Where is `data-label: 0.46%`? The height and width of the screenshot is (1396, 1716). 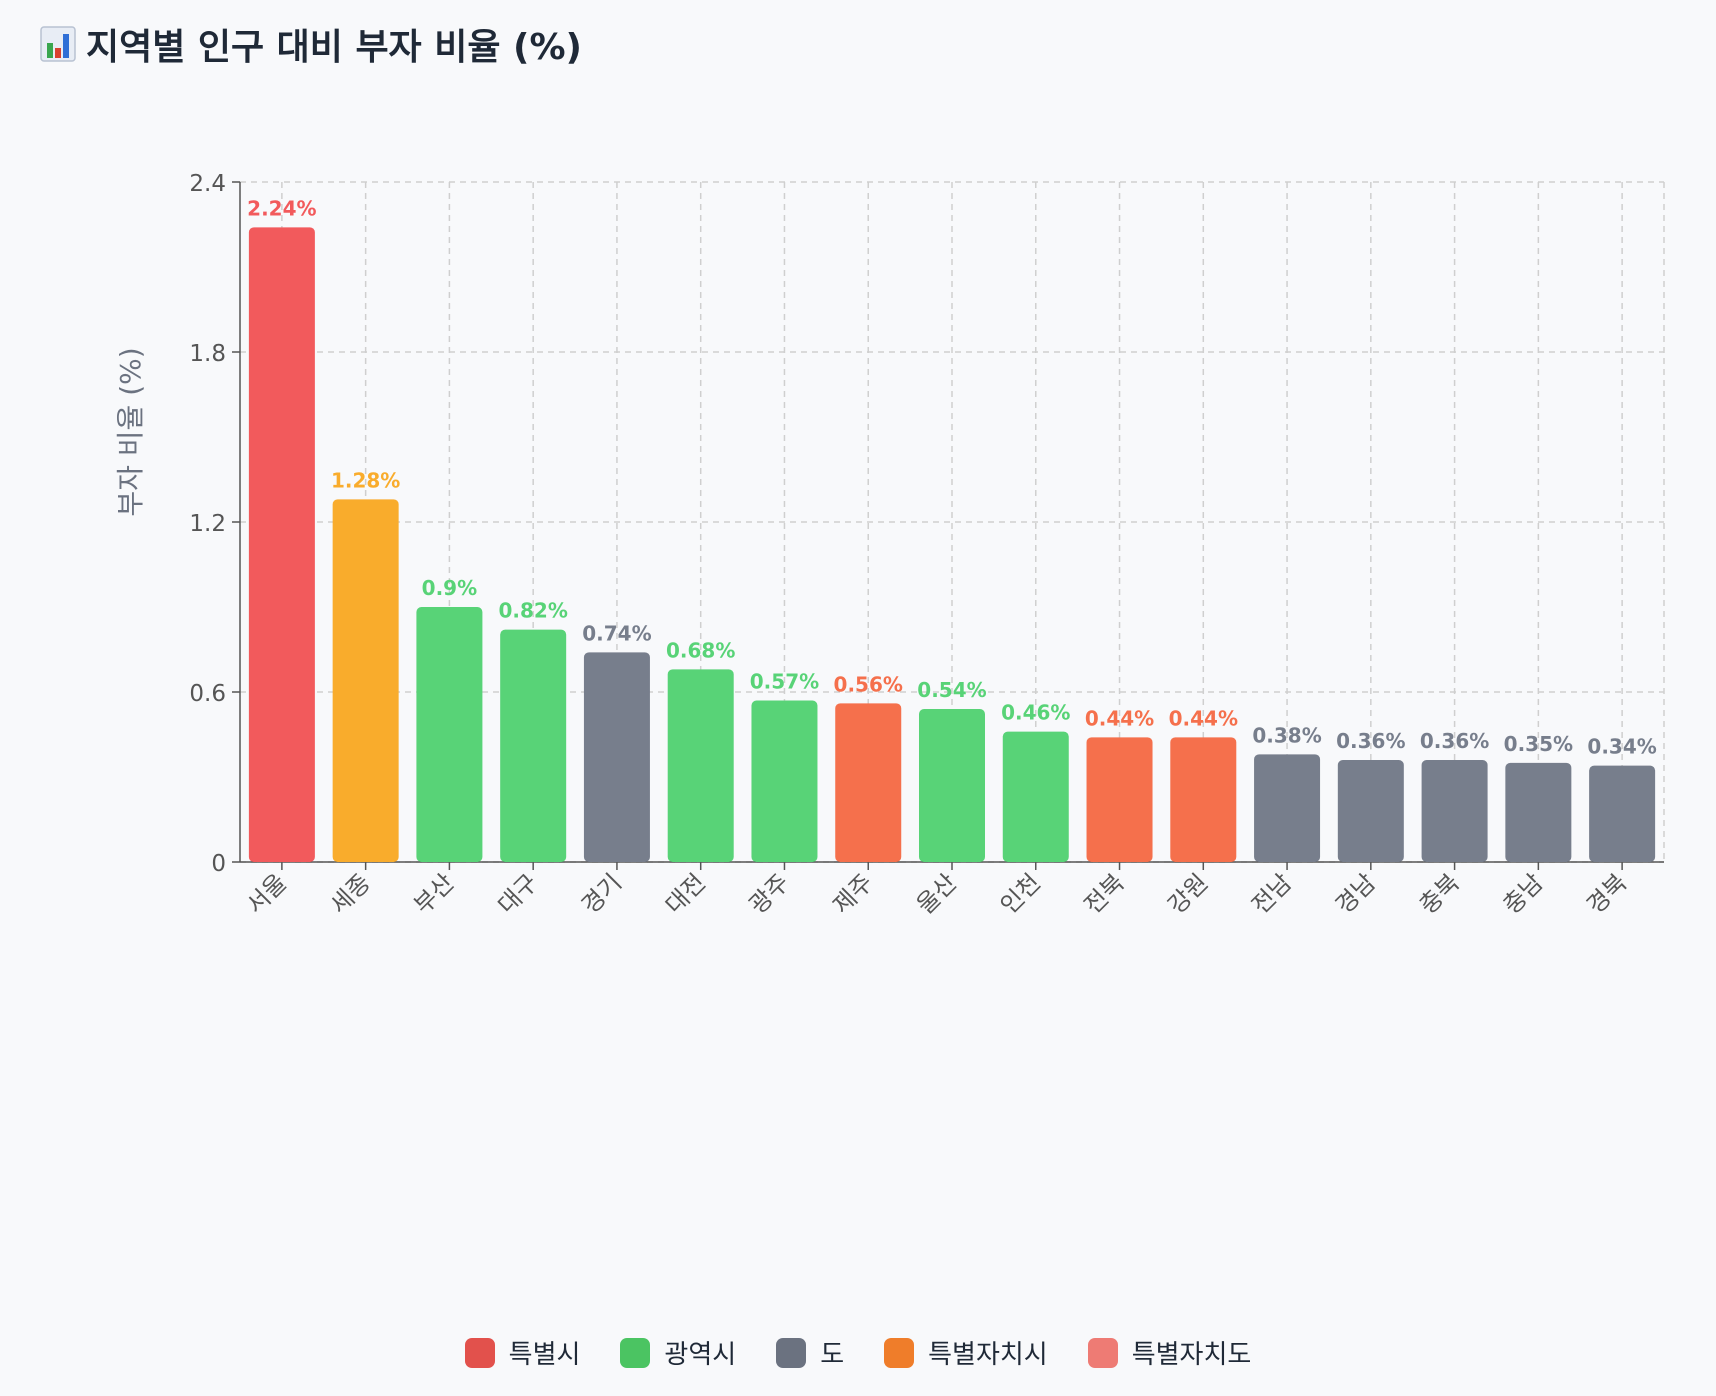 data-label: 0.46% is located at coordinates (1035, 713).